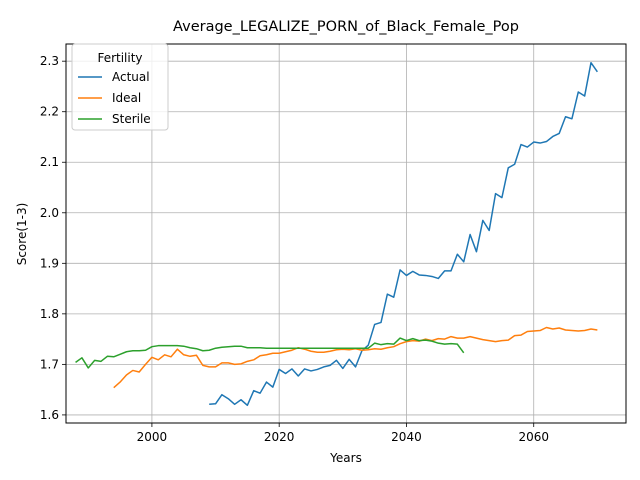 This screenshot has height=480, width=640. Describe the element at coordinates (131, 119) in the screenshot. I see `legend-label-sterile: Sterile` at that location.